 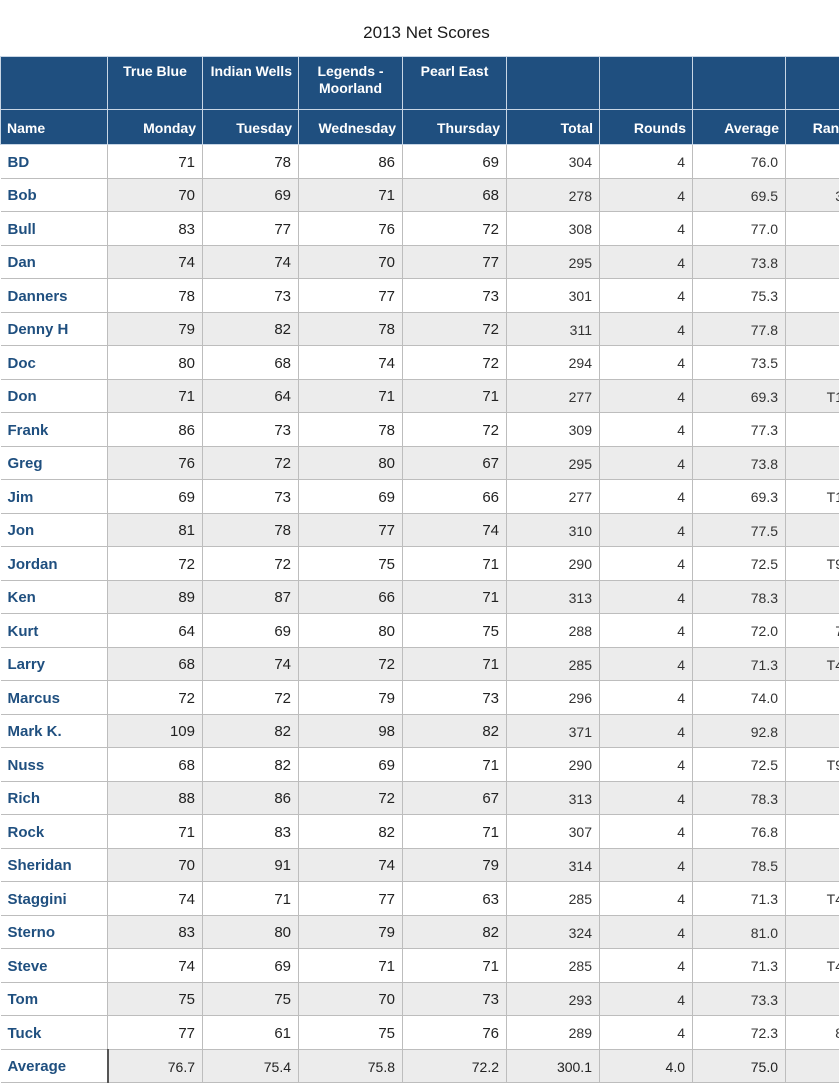 I want to click on total-cell: 324, so click(x=553, y=932).